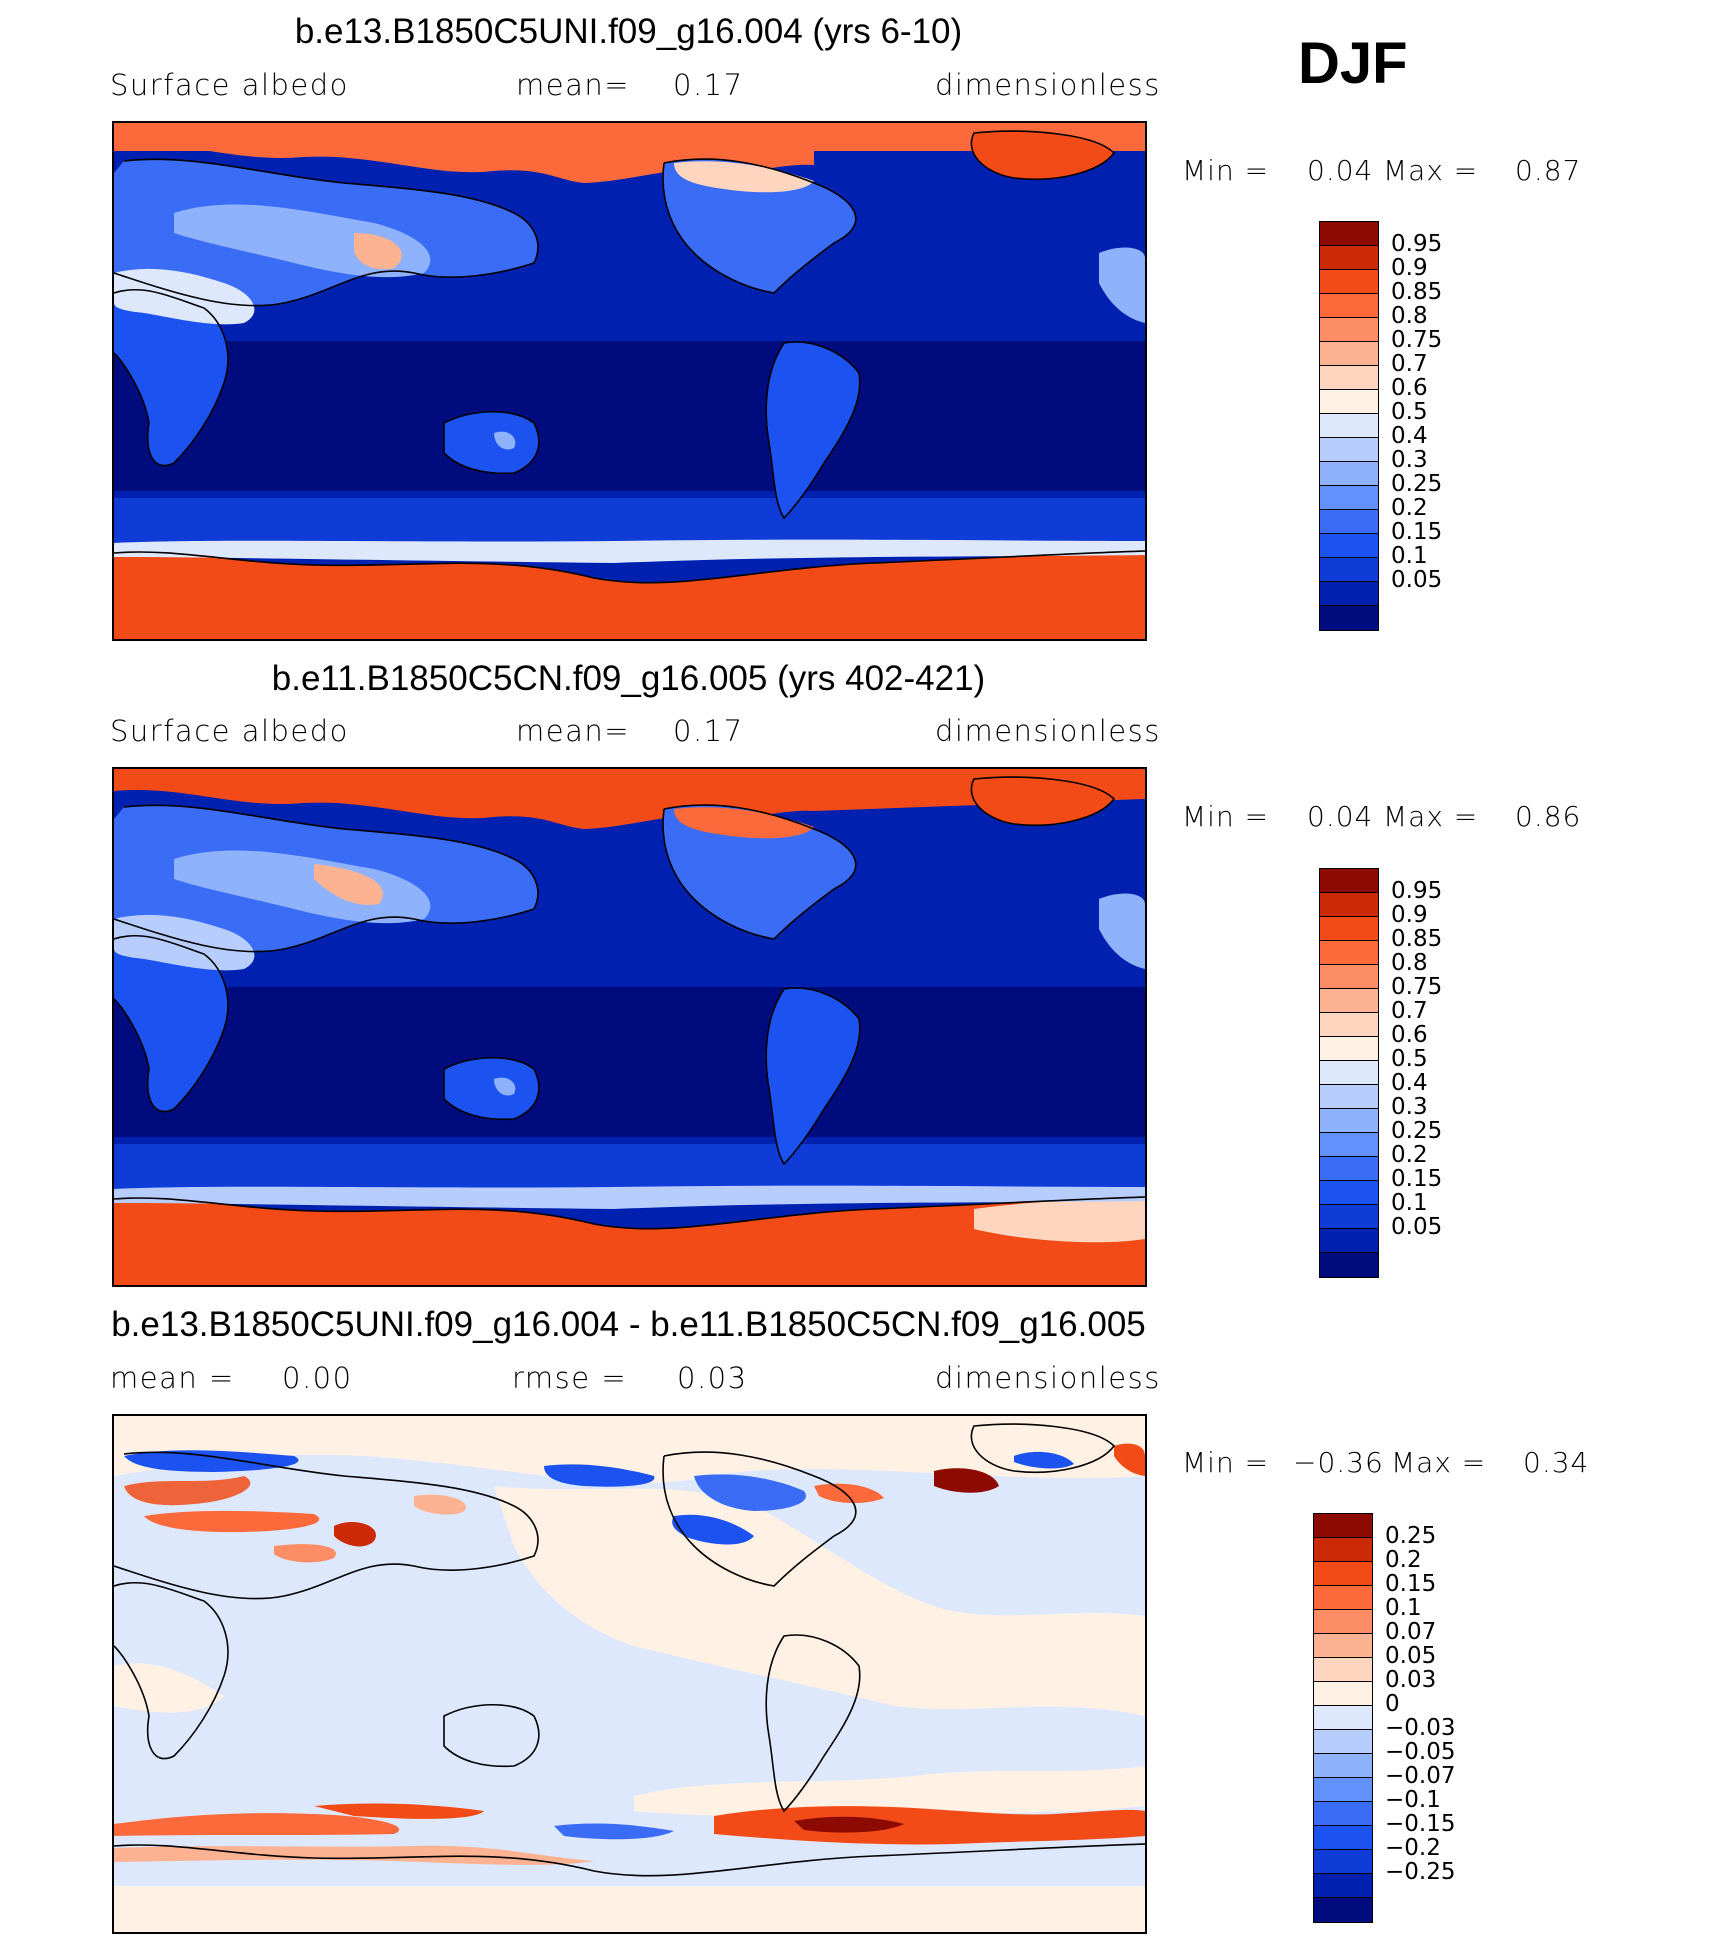 This screenshot has height=1947, width=1710. What do you see at coordinates (172, 1378) in the screenshot?
I see `panel-3-mean-label: mean =` at bounding box center [172, 1378].